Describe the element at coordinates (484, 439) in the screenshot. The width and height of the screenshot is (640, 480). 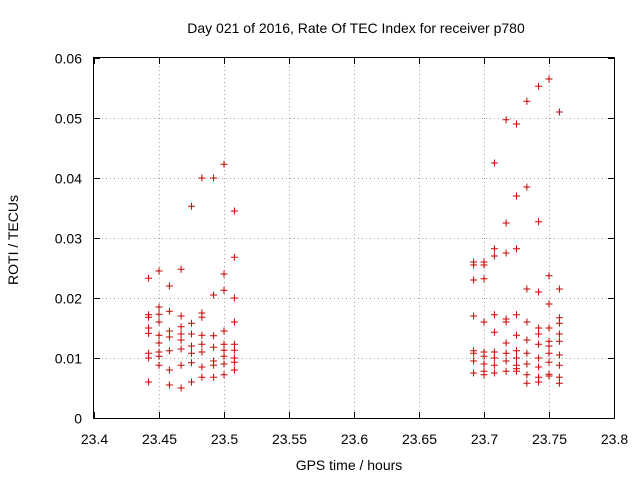
I see `x-tick-label: 23.7` at that location.